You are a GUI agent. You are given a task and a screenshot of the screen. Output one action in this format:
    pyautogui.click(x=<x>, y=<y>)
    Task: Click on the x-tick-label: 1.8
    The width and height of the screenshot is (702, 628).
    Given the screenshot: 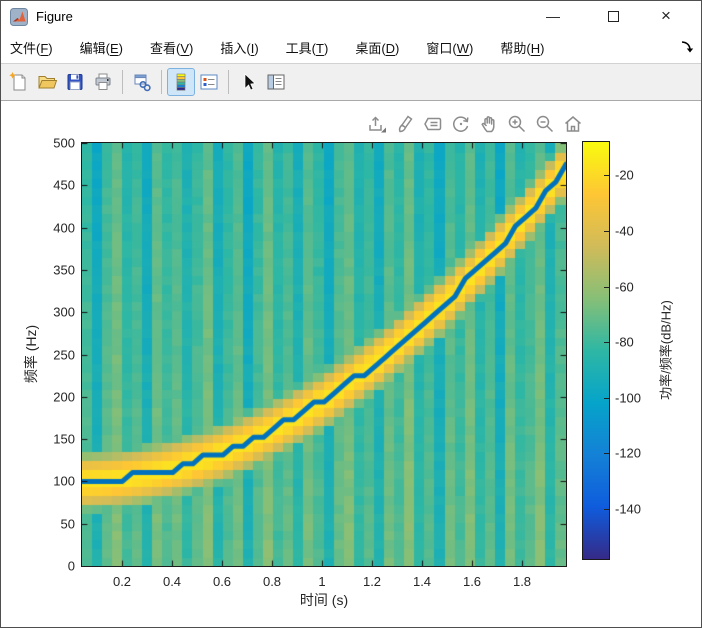 What is the action you would take?
    pyautogui.click(x=522, y=581)
    